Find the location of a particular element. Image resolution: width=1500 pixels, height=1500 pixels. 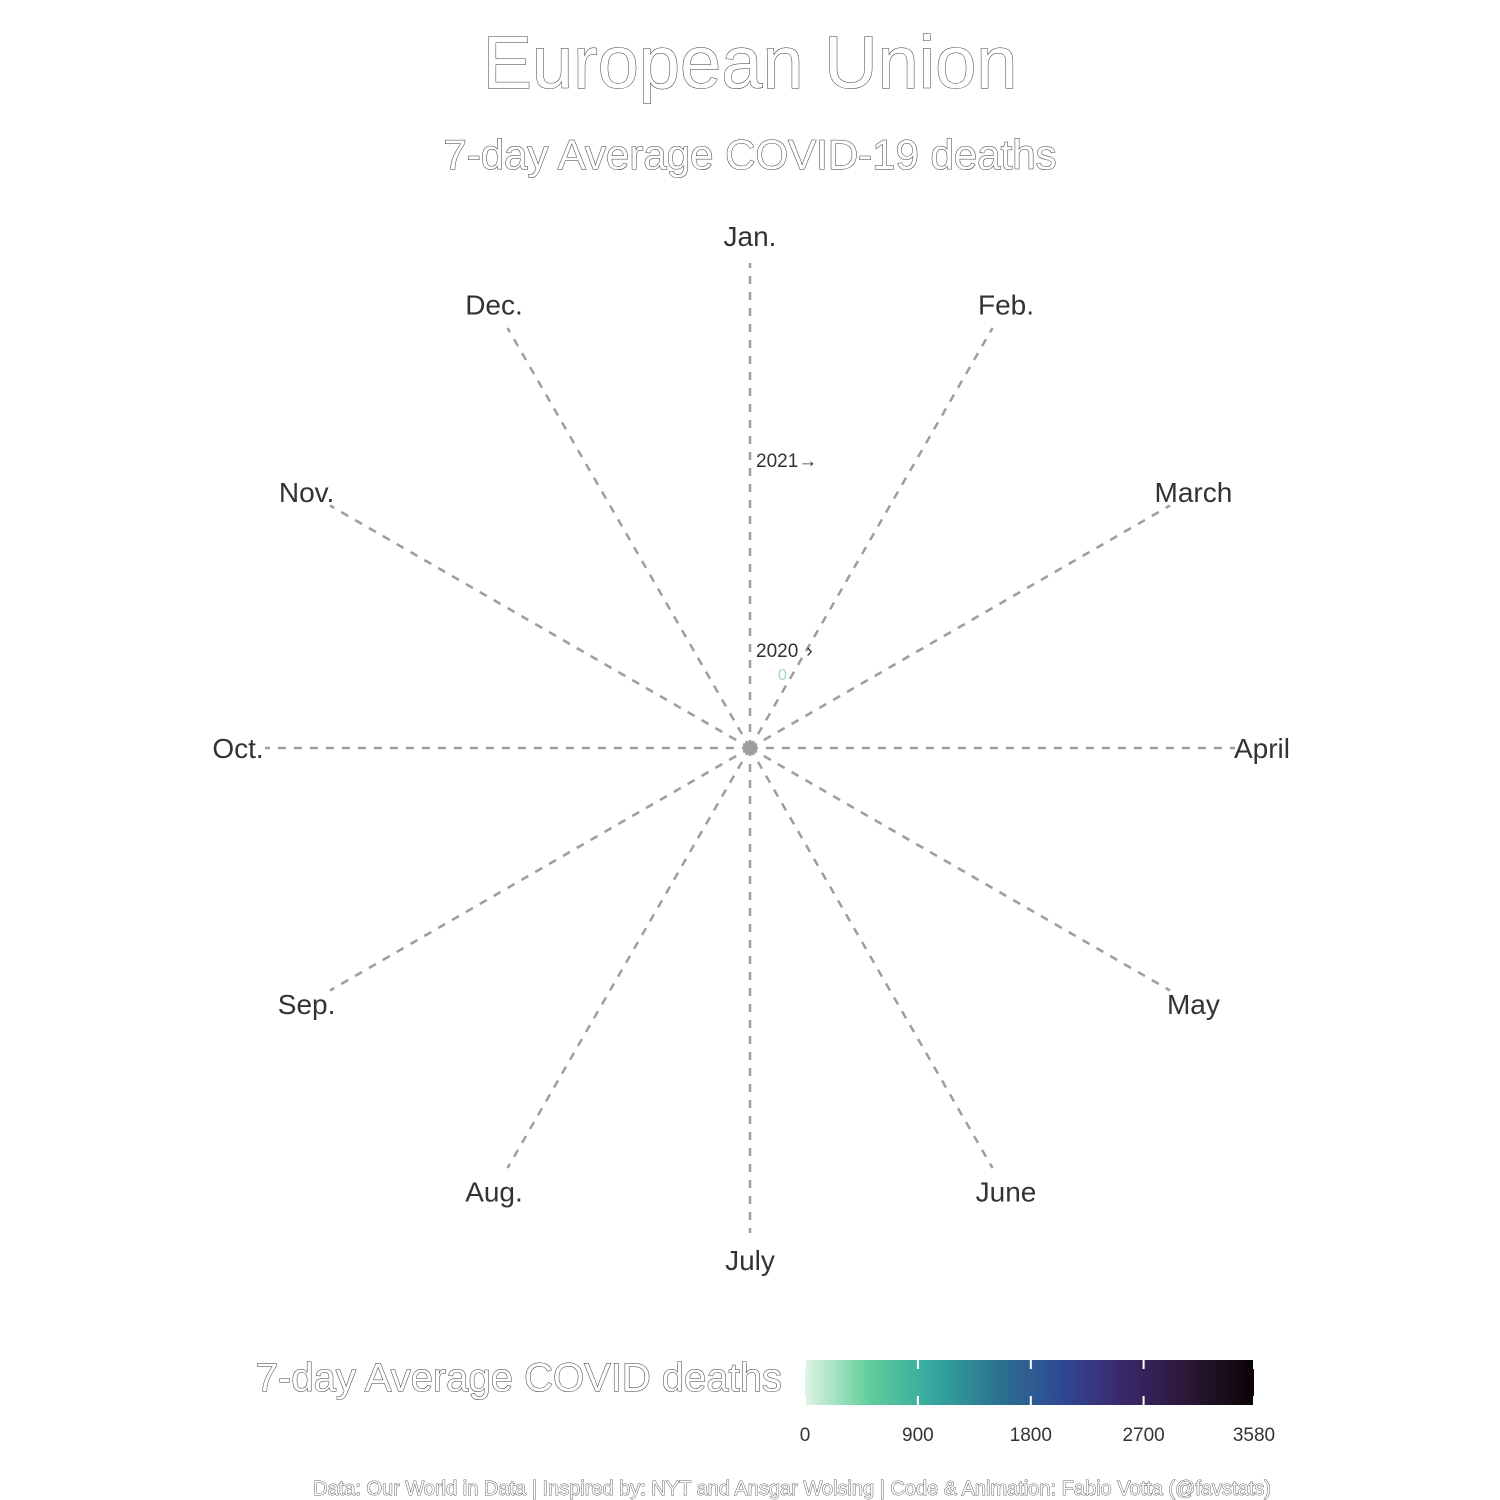

chart-title: European Union is located at coordinates (750, 62).